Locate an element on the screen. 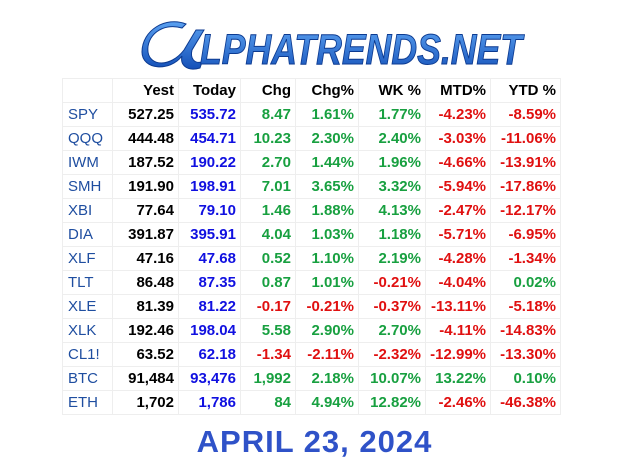 The height and width of the screenshot is (473, 629). quote-cell: 444.48 is located at coordinates (145, 138).